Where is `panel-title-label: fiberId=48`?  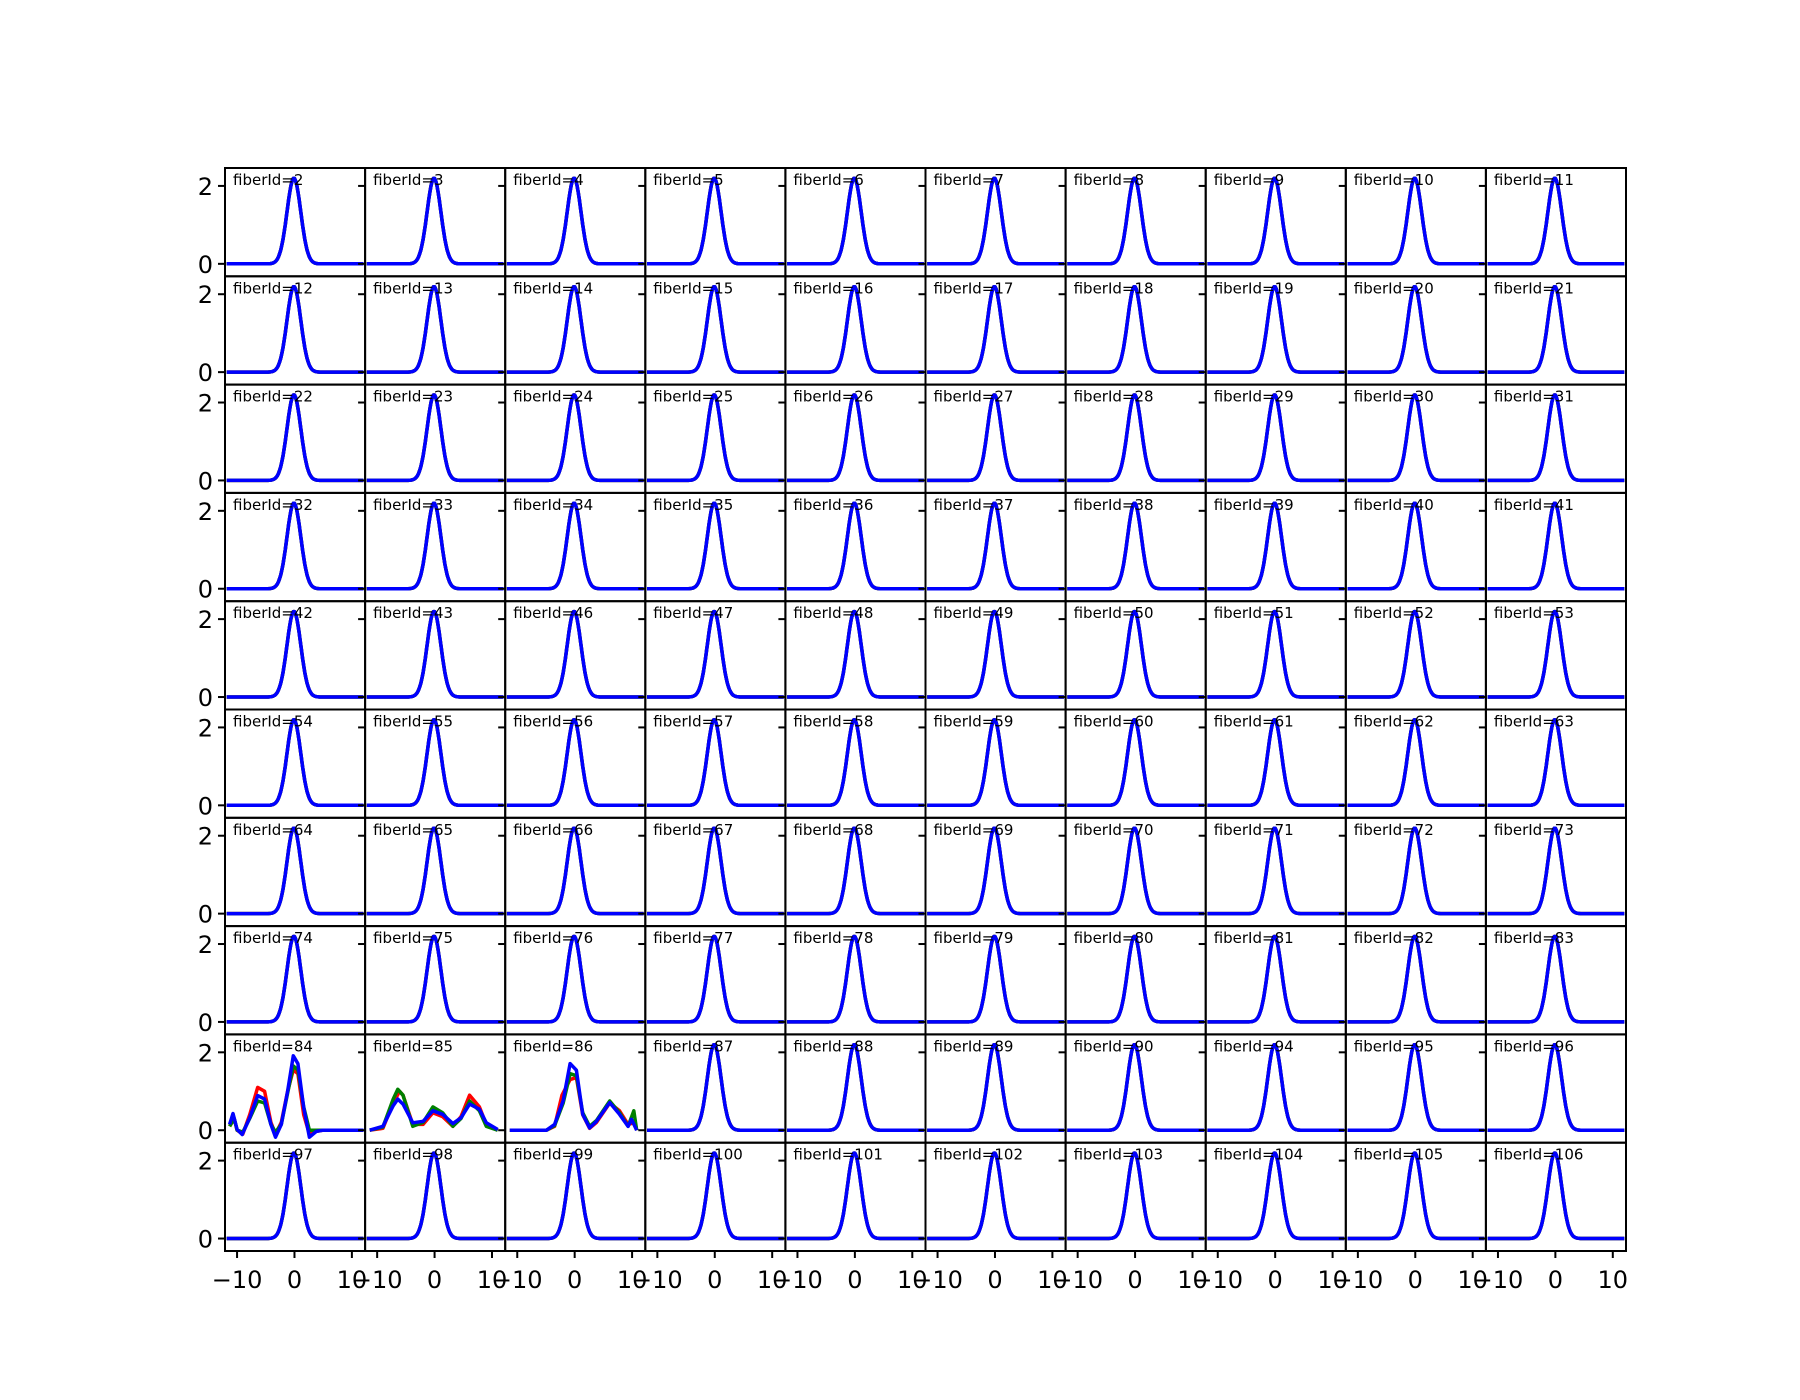 panel-title-label: fiberId=48 is located at coordinates (833, 613).